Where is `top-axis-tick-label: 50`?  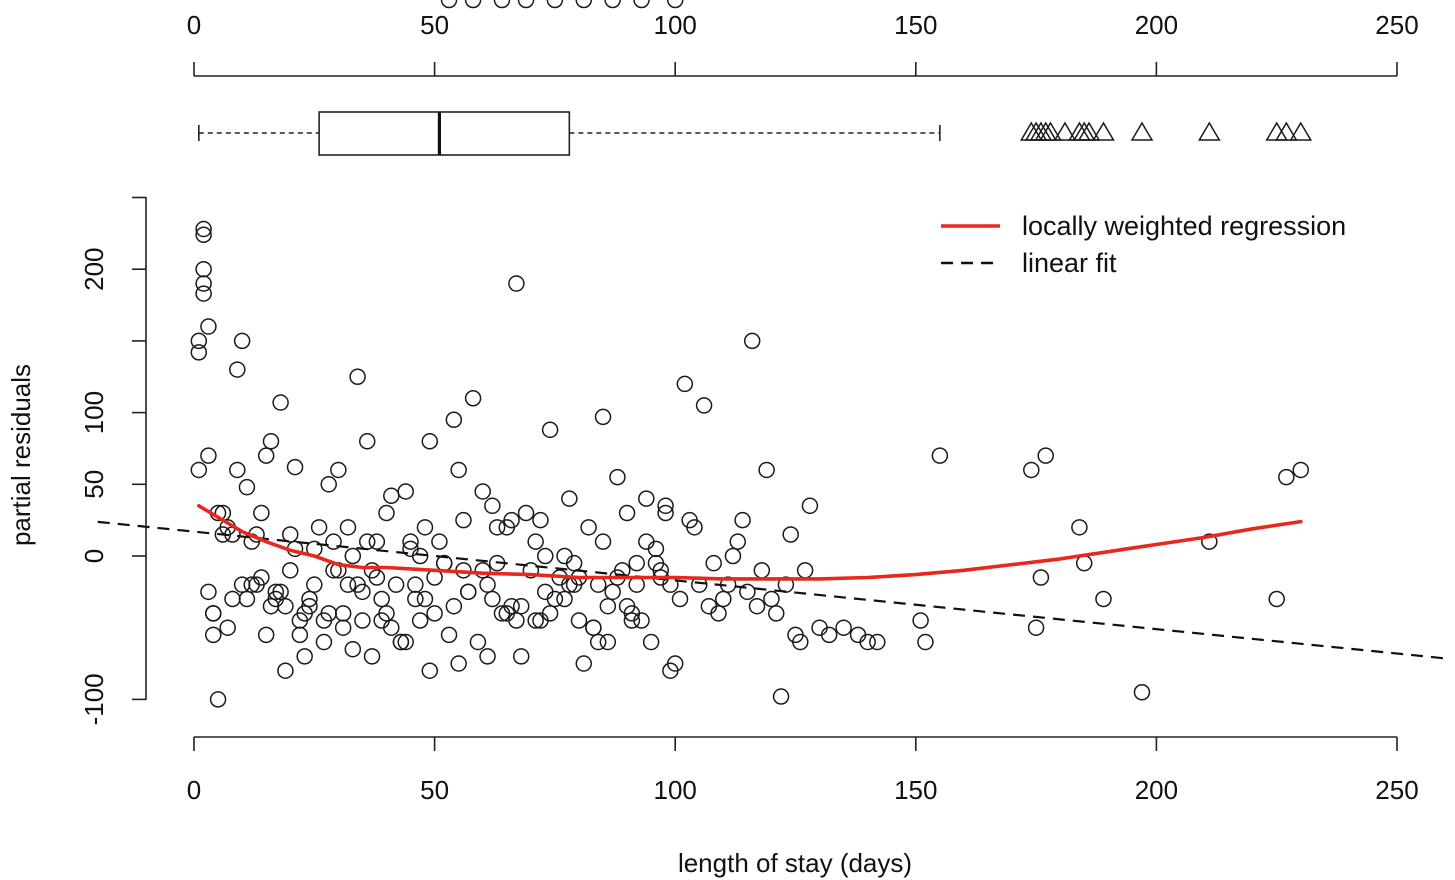
top-axis-tick-label: 50 is located at coordinates (434, 25).